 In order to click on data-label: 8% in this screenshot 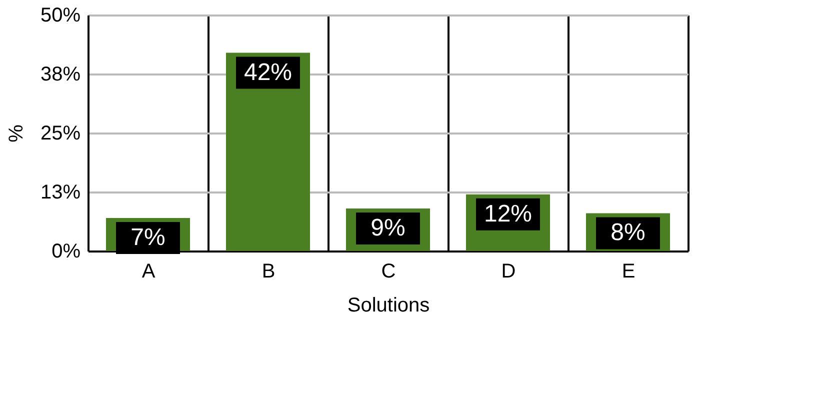, I will do `click(628, 232)`.